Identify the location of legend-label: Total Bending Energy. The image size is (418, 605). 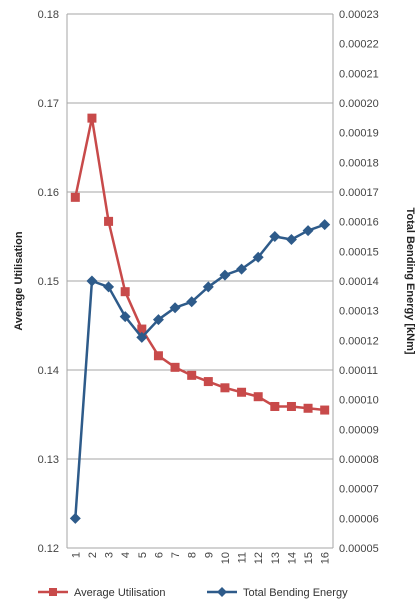
(295, 593).